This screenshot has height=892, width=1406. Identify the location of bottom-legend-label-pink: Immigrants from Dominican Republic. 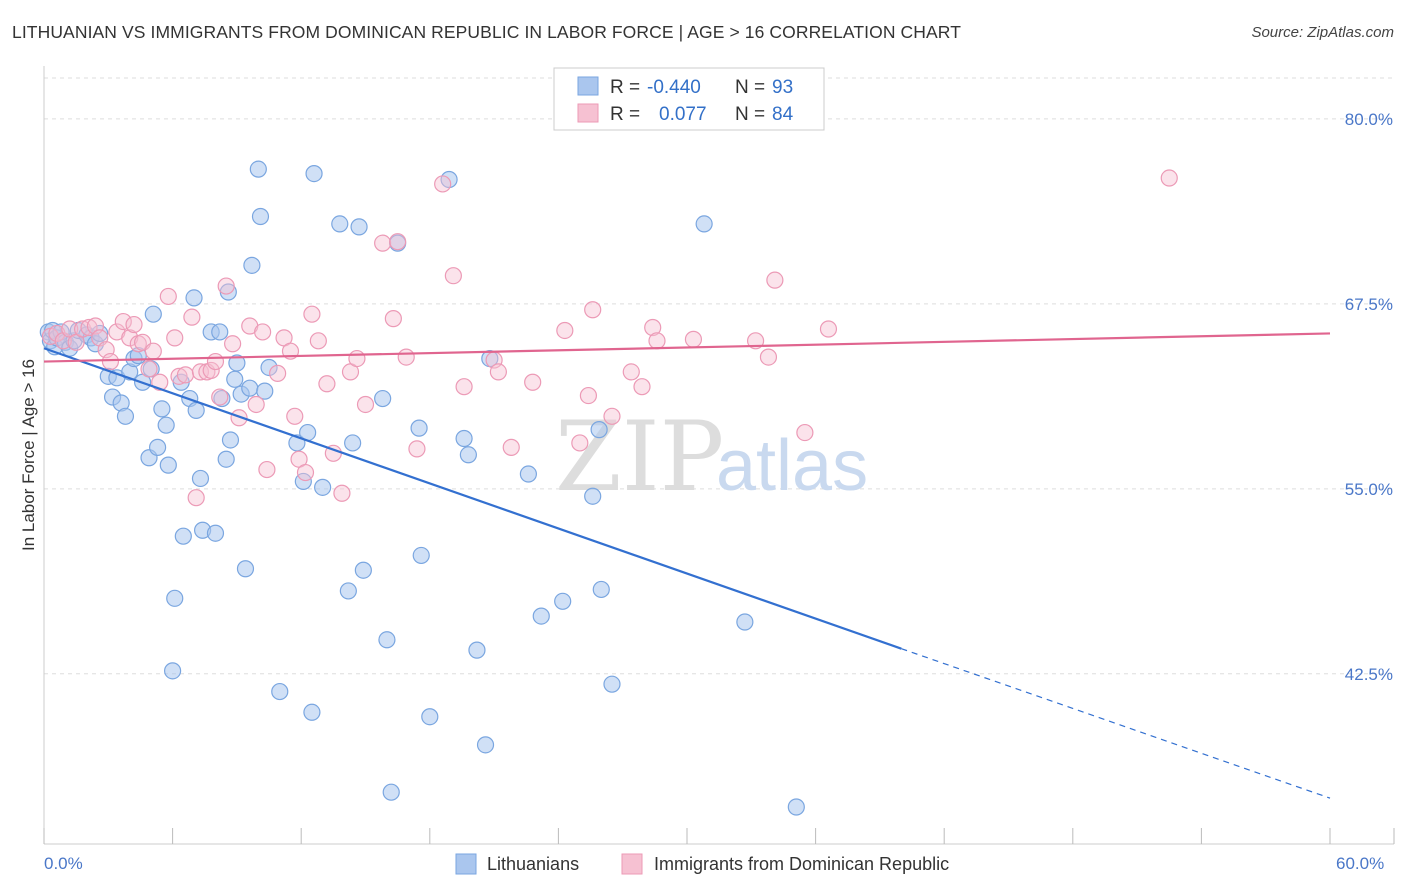
(801, 864).